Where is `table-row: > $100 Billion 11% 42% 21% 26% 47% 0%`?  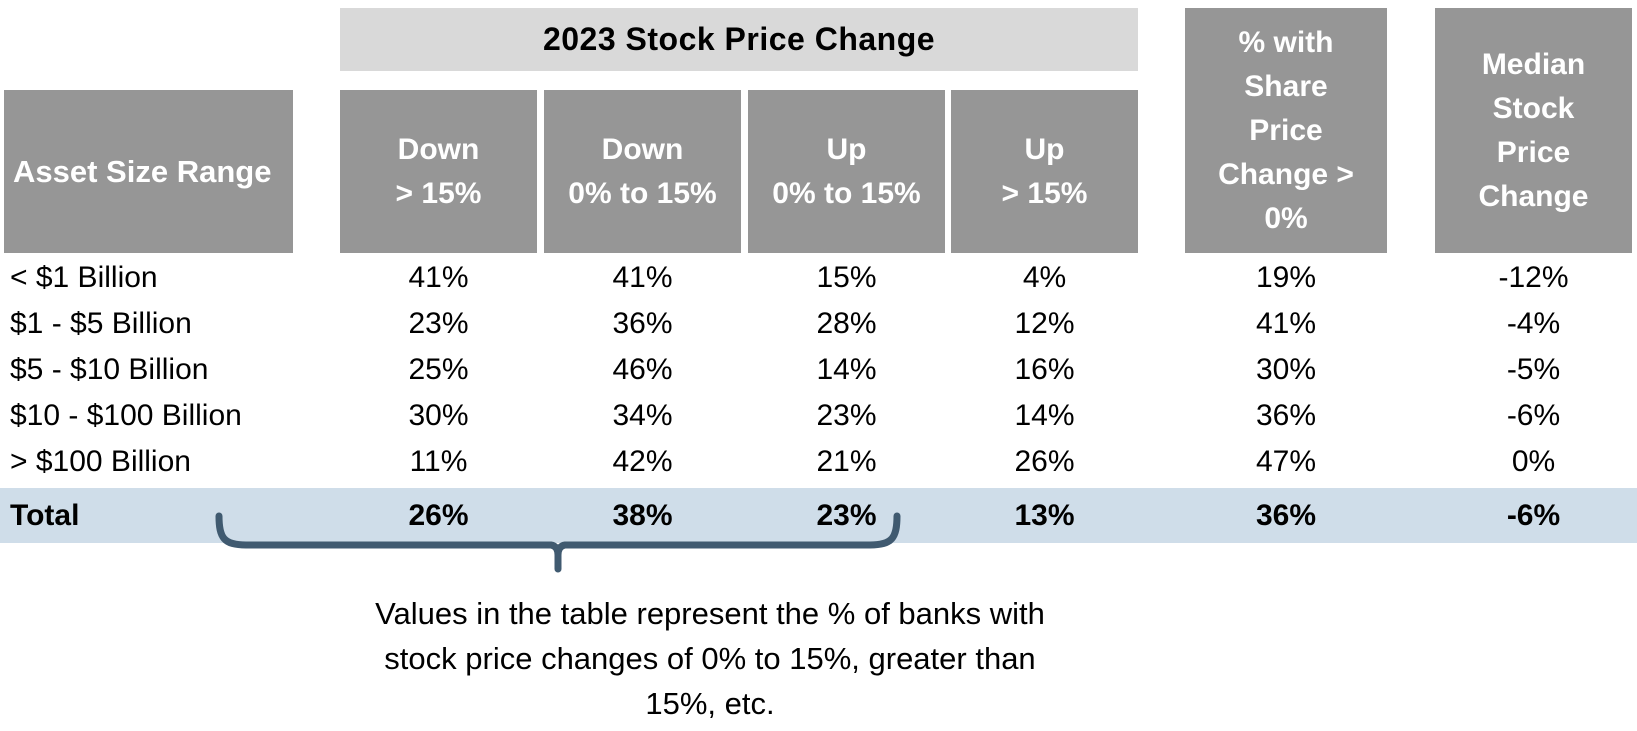 table-row: > $100 Billion 11% 42% 21% 26% 47% 0% is located at coordinates (818, 462).